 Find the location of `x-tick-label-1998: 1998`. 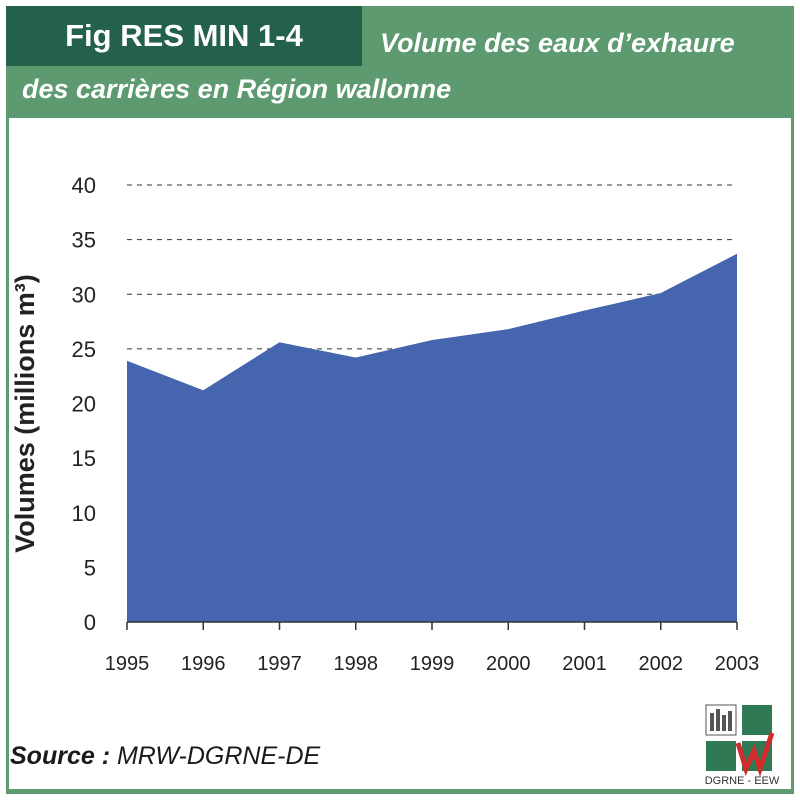

x-tick-label-1998: 1998 is located at coordinates (356, 664).